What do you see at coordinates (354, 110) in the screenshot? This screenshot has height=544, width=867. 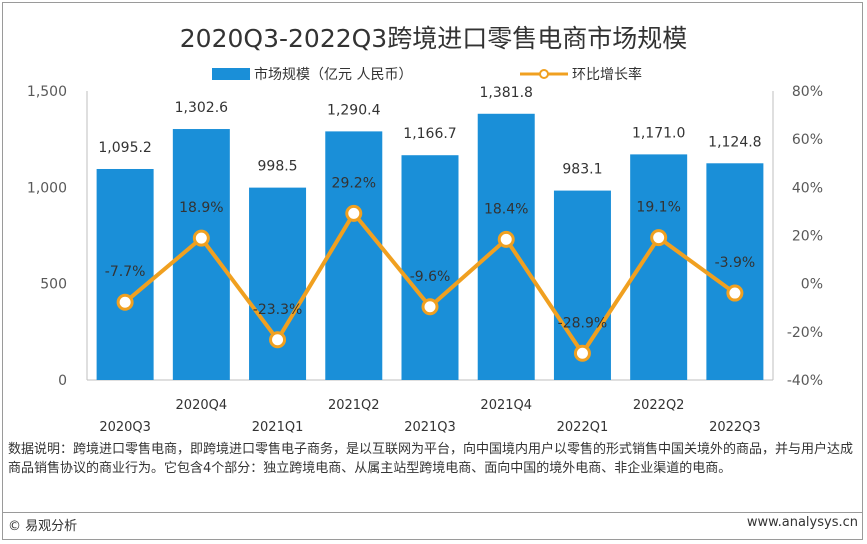 I see `bar-value-label: 1,290.4` at bounding box center [354, 110].